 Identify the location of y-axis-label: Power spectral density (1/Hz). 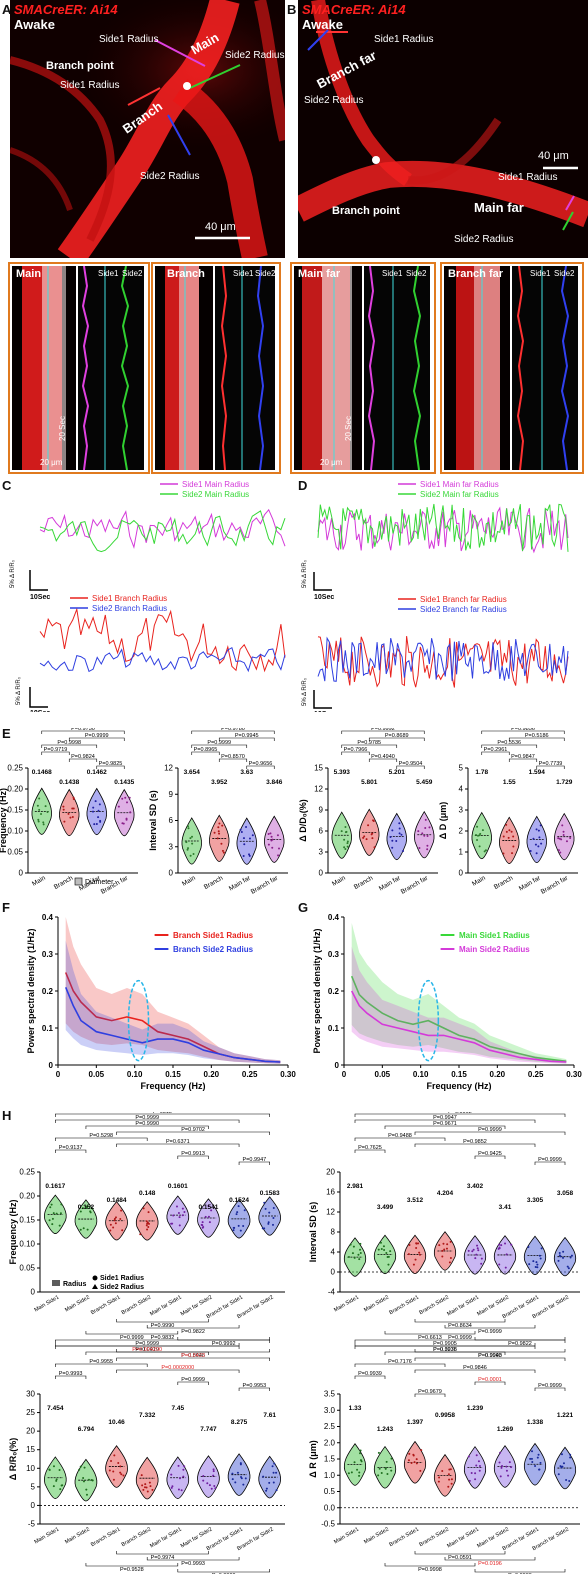
(317, 990).